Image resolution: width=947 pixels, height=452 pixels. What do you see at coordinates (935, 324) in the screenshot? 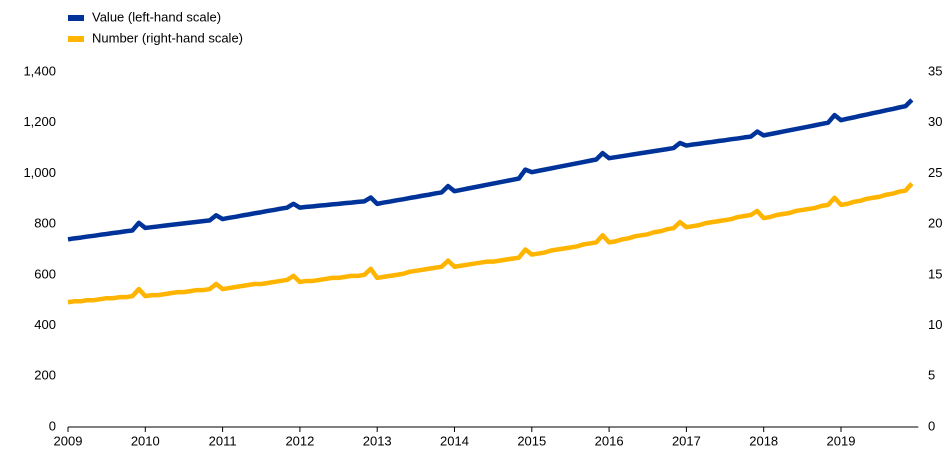
I see `y2-tick-label: 10` at bounding box center [935, 324].